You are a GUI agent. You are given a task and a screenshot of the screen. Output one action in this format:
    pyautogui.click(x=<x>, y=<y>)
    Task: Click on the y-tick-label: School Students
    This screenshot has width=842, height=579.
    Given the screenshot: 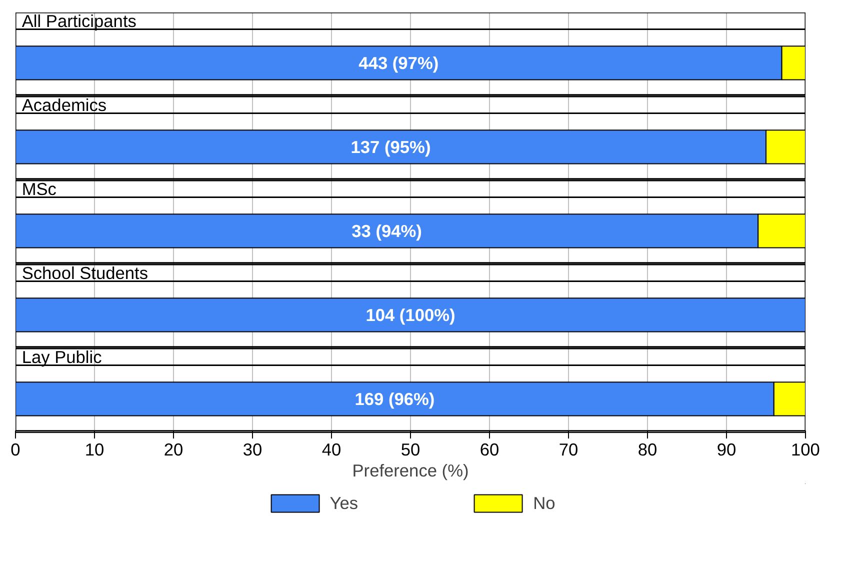 What is the action you would take?
    pyautogui.click(x=85, y=272)
    